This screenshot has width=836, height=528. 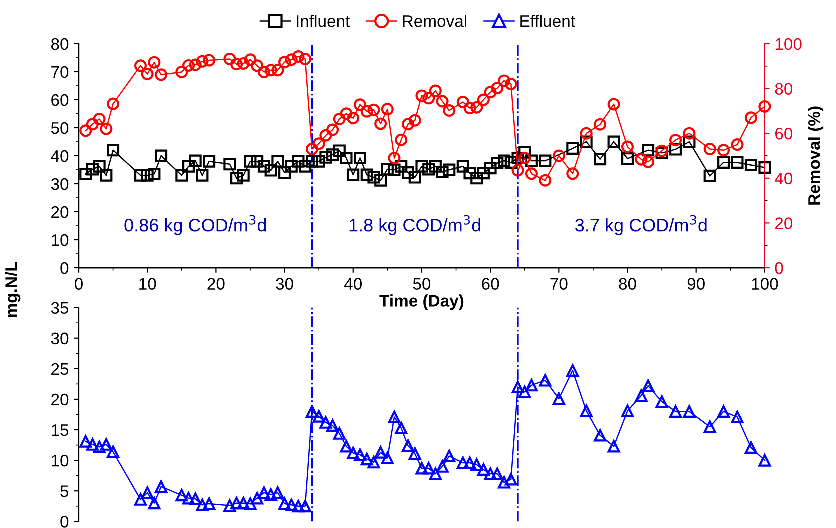 What do you see at coordinates (60, 430) in the screenshot?
I see `y-tick-label: 15` at bounding box center [60, 430].